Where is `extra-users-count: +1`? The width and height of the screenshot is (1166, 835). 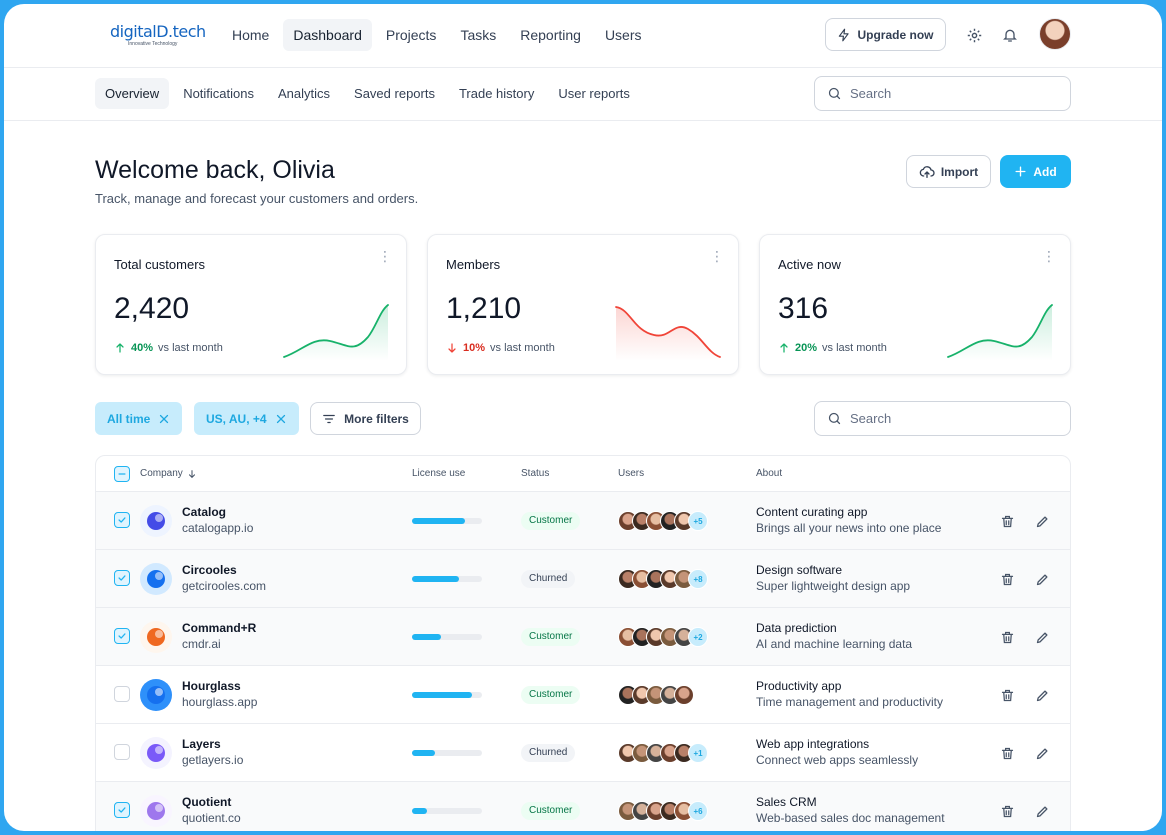 extra-users-count: +1 is located at coordinates (698, 753).